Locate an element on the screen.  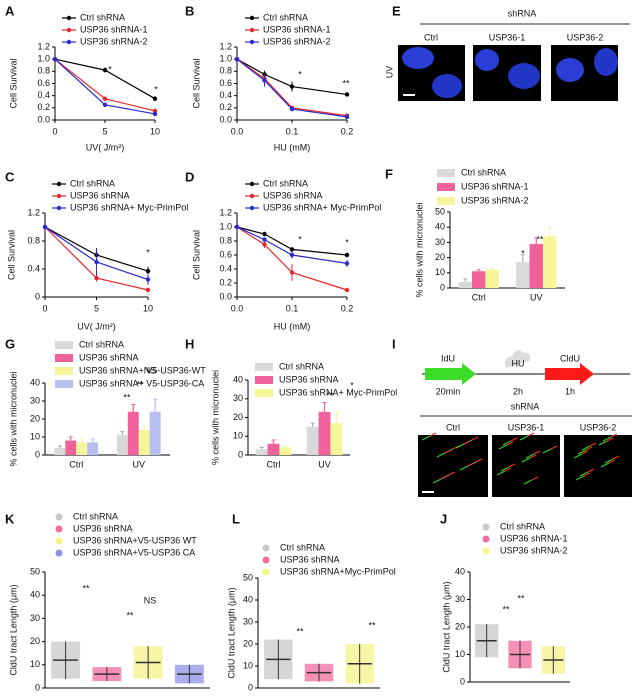
legend-label: USP36 shRNA+ V5-USP36-CA is located at coordinates (141, 383).